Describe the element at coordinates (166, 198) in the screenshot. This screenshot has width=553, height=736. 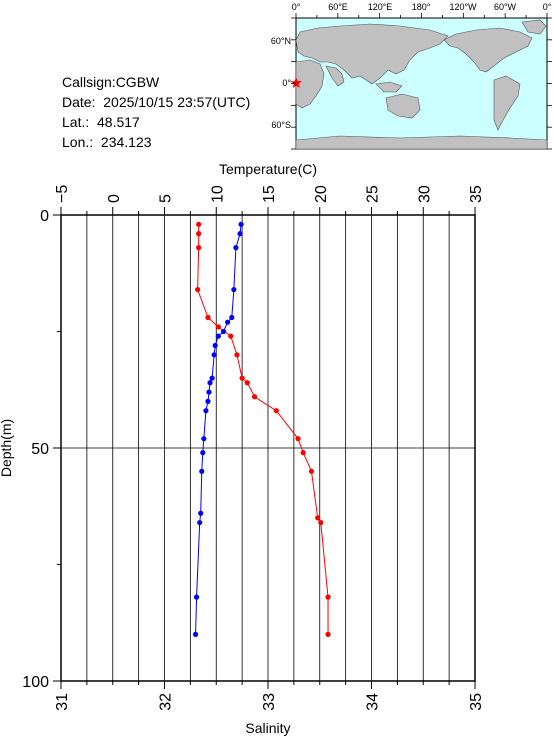
I see `temperature-tick-label: 5` at that location.